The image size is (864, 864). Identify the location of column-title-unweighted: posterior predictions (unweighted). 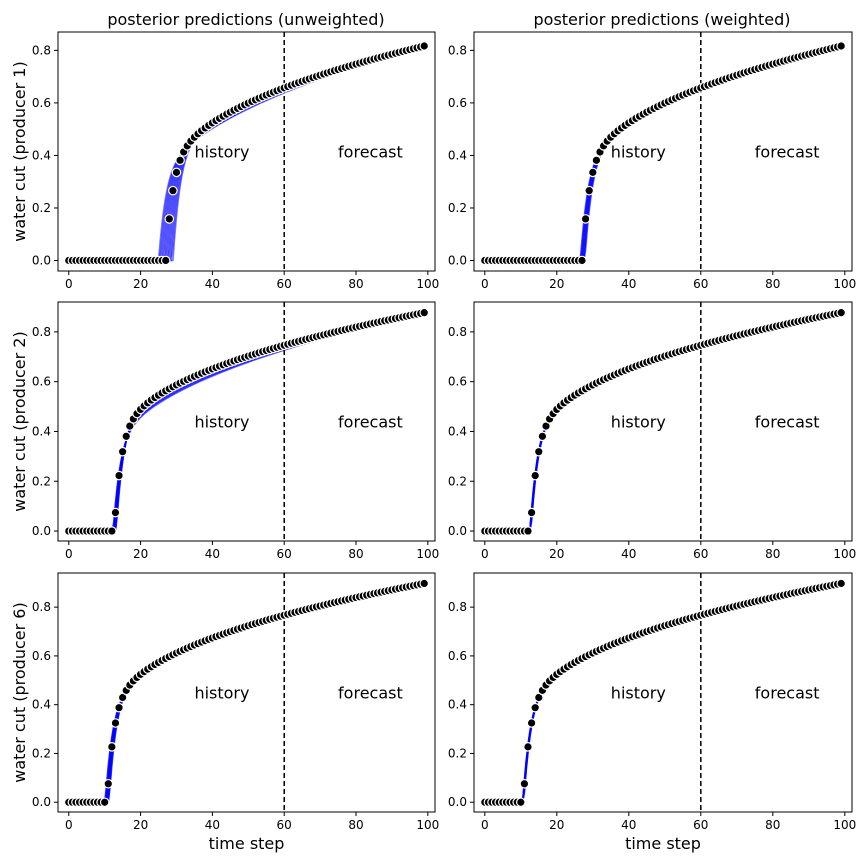
(245, 19).